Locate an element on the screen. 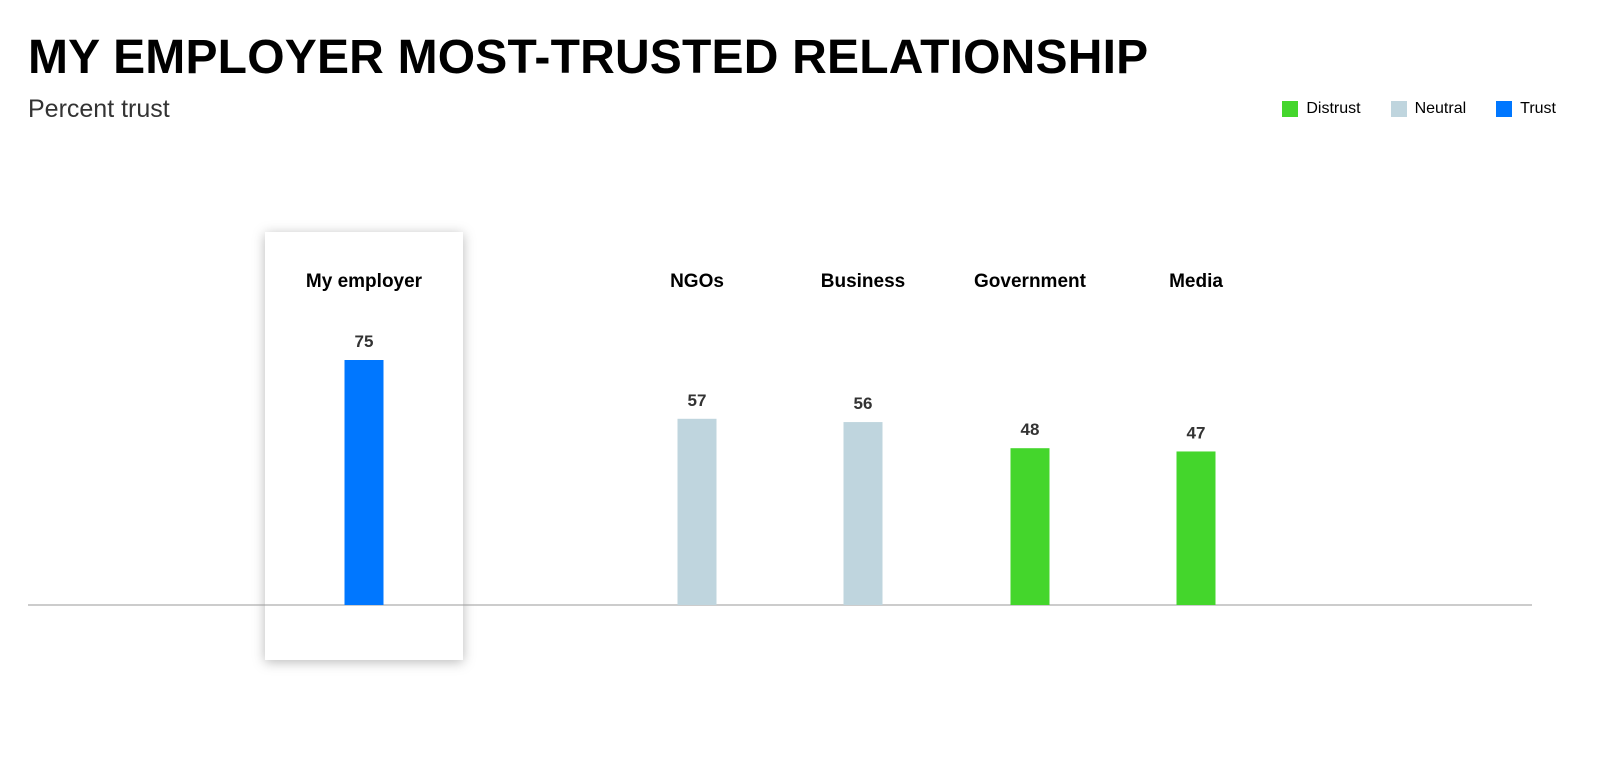 The image size is (1600, 759). legend: Distrust Neutral Trust is located at coordinates (1419, 109).